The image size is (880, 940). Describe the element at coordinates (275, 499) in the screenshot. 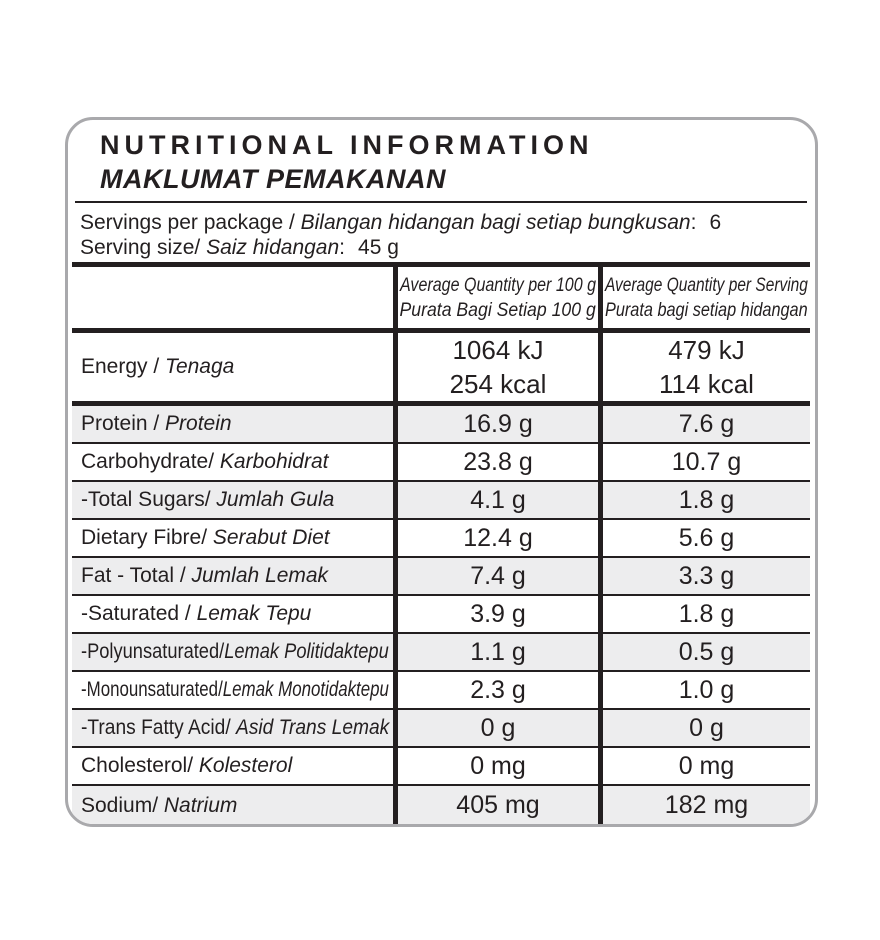

I see `nutrient-name-ms: Jumlah Gula` at that location.